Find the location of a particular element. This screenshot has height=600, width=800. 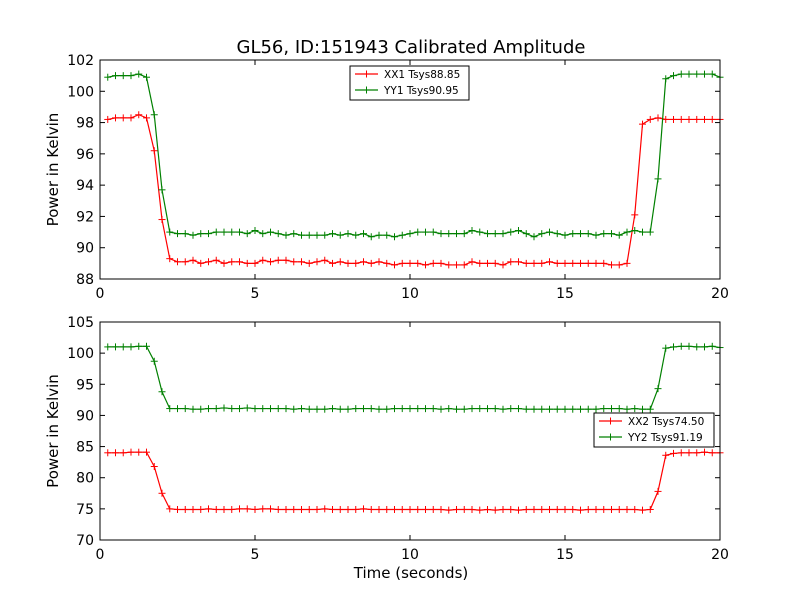

y-tick-label: 90 is located at coordinates (85, 249).